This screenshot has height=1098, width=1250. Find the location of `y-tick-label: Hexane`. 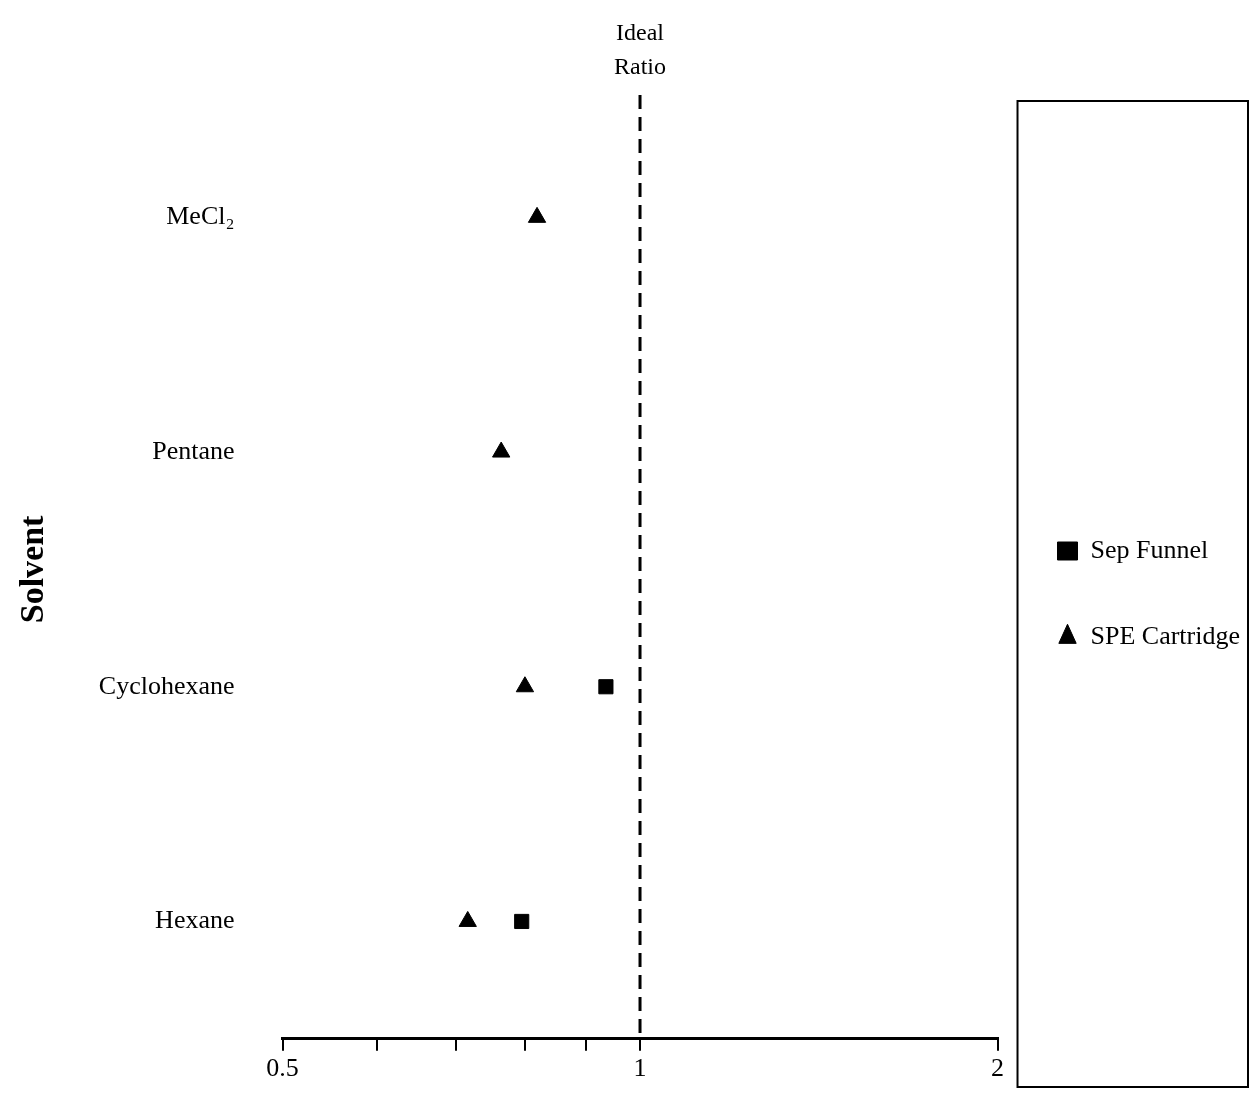

y-tick-label: Hexane is located at coordinates (195, 920).